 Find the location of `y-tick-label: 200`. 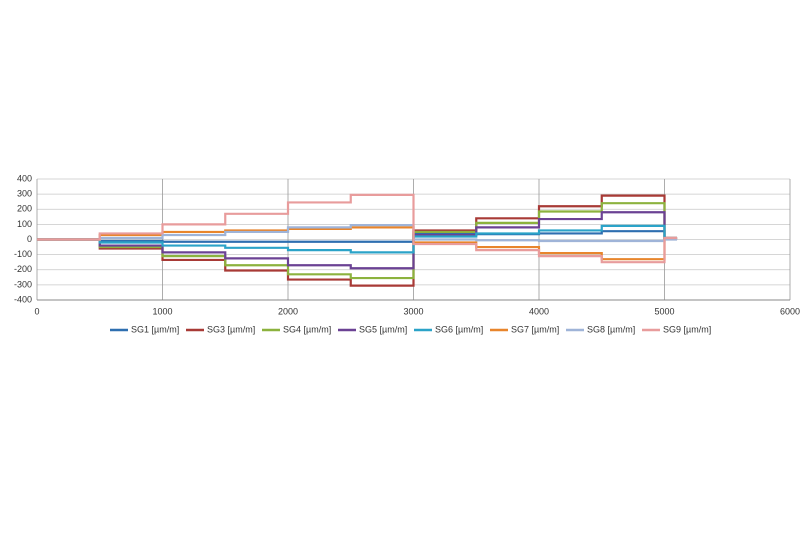

y-tick-label: 200 is located at coordinates (24, 209).